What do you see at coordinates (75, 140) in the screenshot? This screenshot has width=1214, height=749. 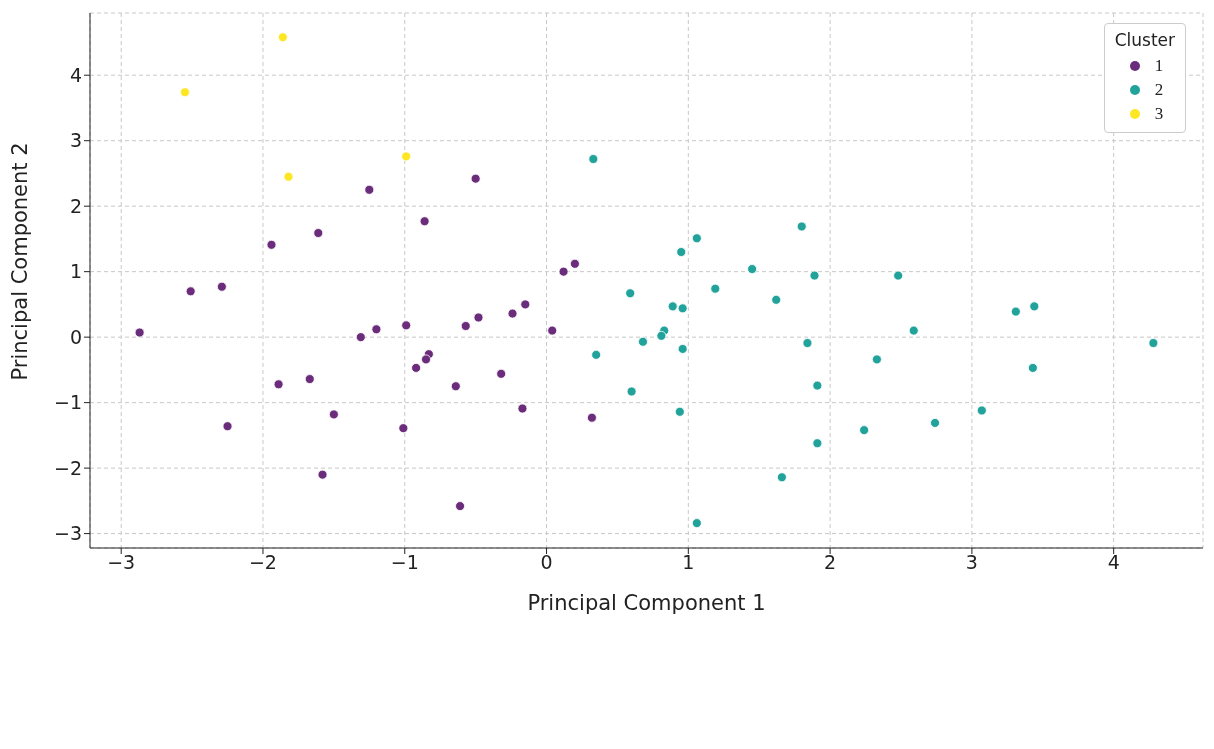 I see `y-tick-label: 3` at bounding box center [75, 140].